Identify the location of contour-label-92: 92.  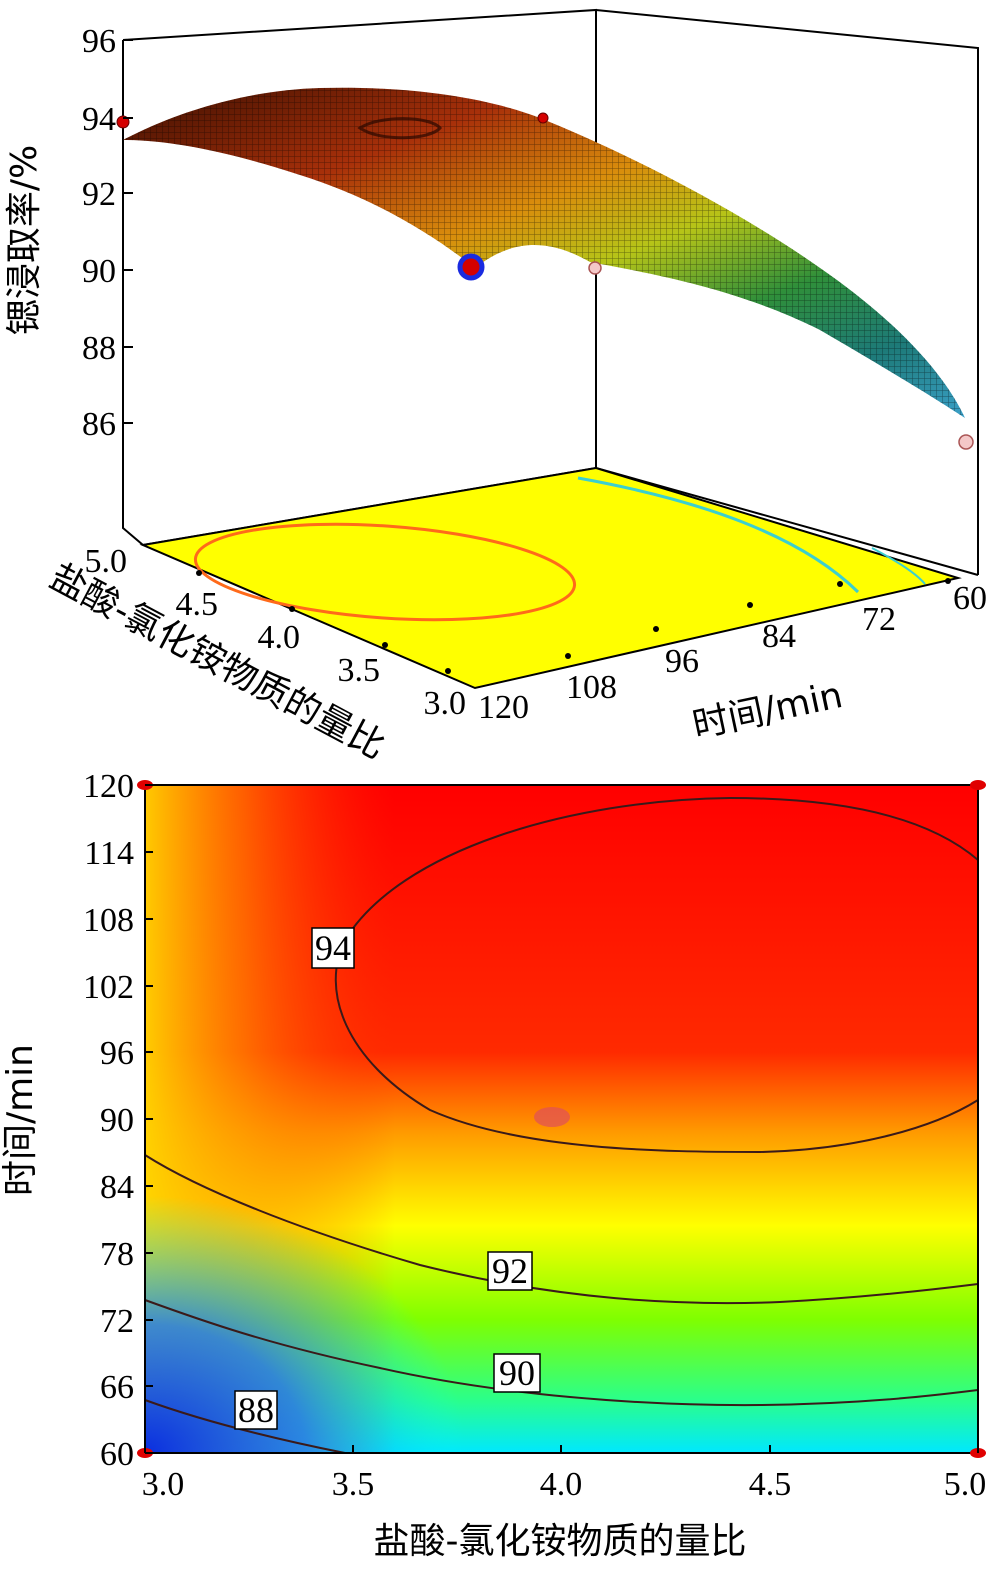
(510, 1271).